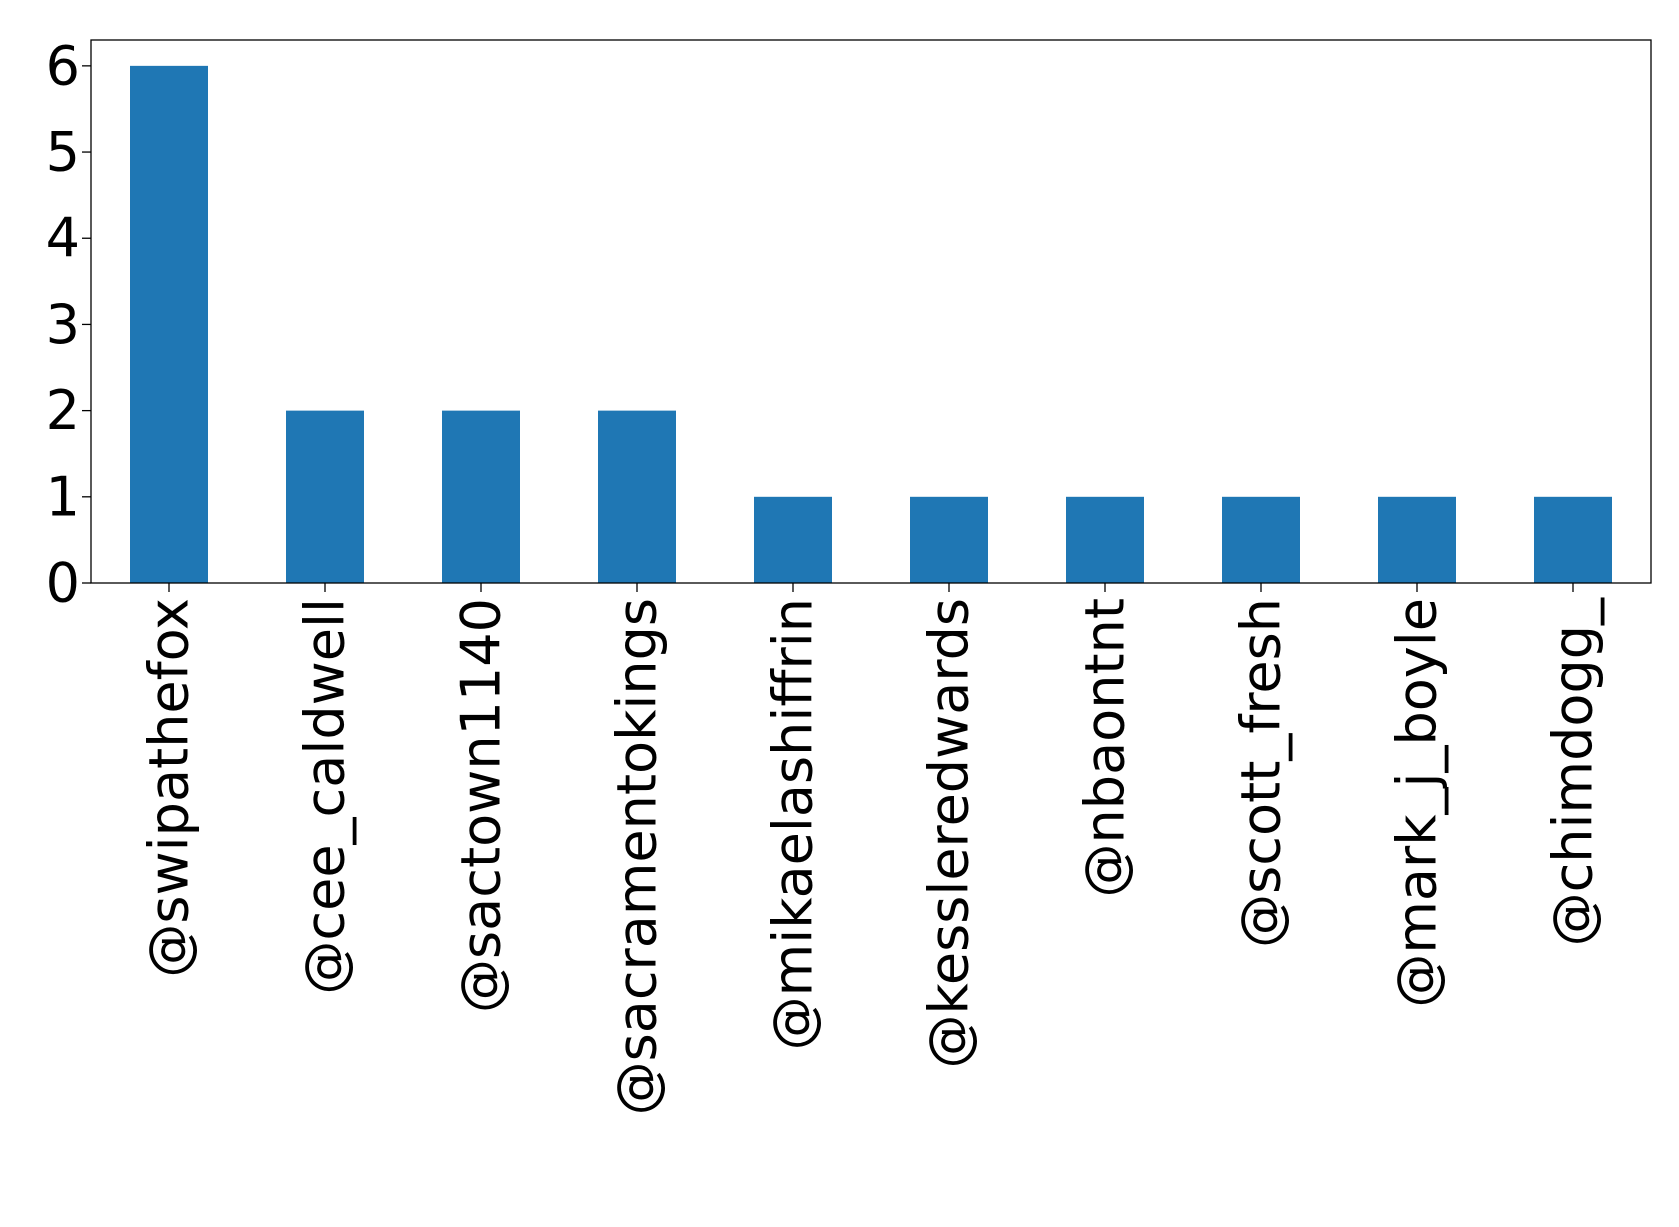  I want to click on y-tick-label: 1, so click(63, 496).